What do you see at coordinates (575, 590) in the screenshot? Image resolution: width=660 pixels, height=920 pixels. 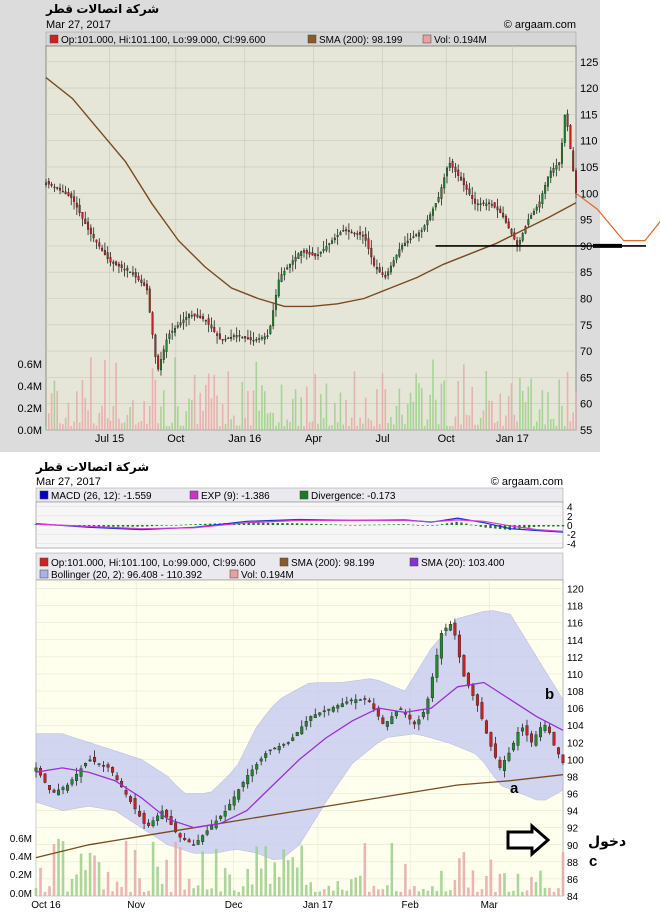 I see `y-tick-label: 120` at bounding box center [575, 590].